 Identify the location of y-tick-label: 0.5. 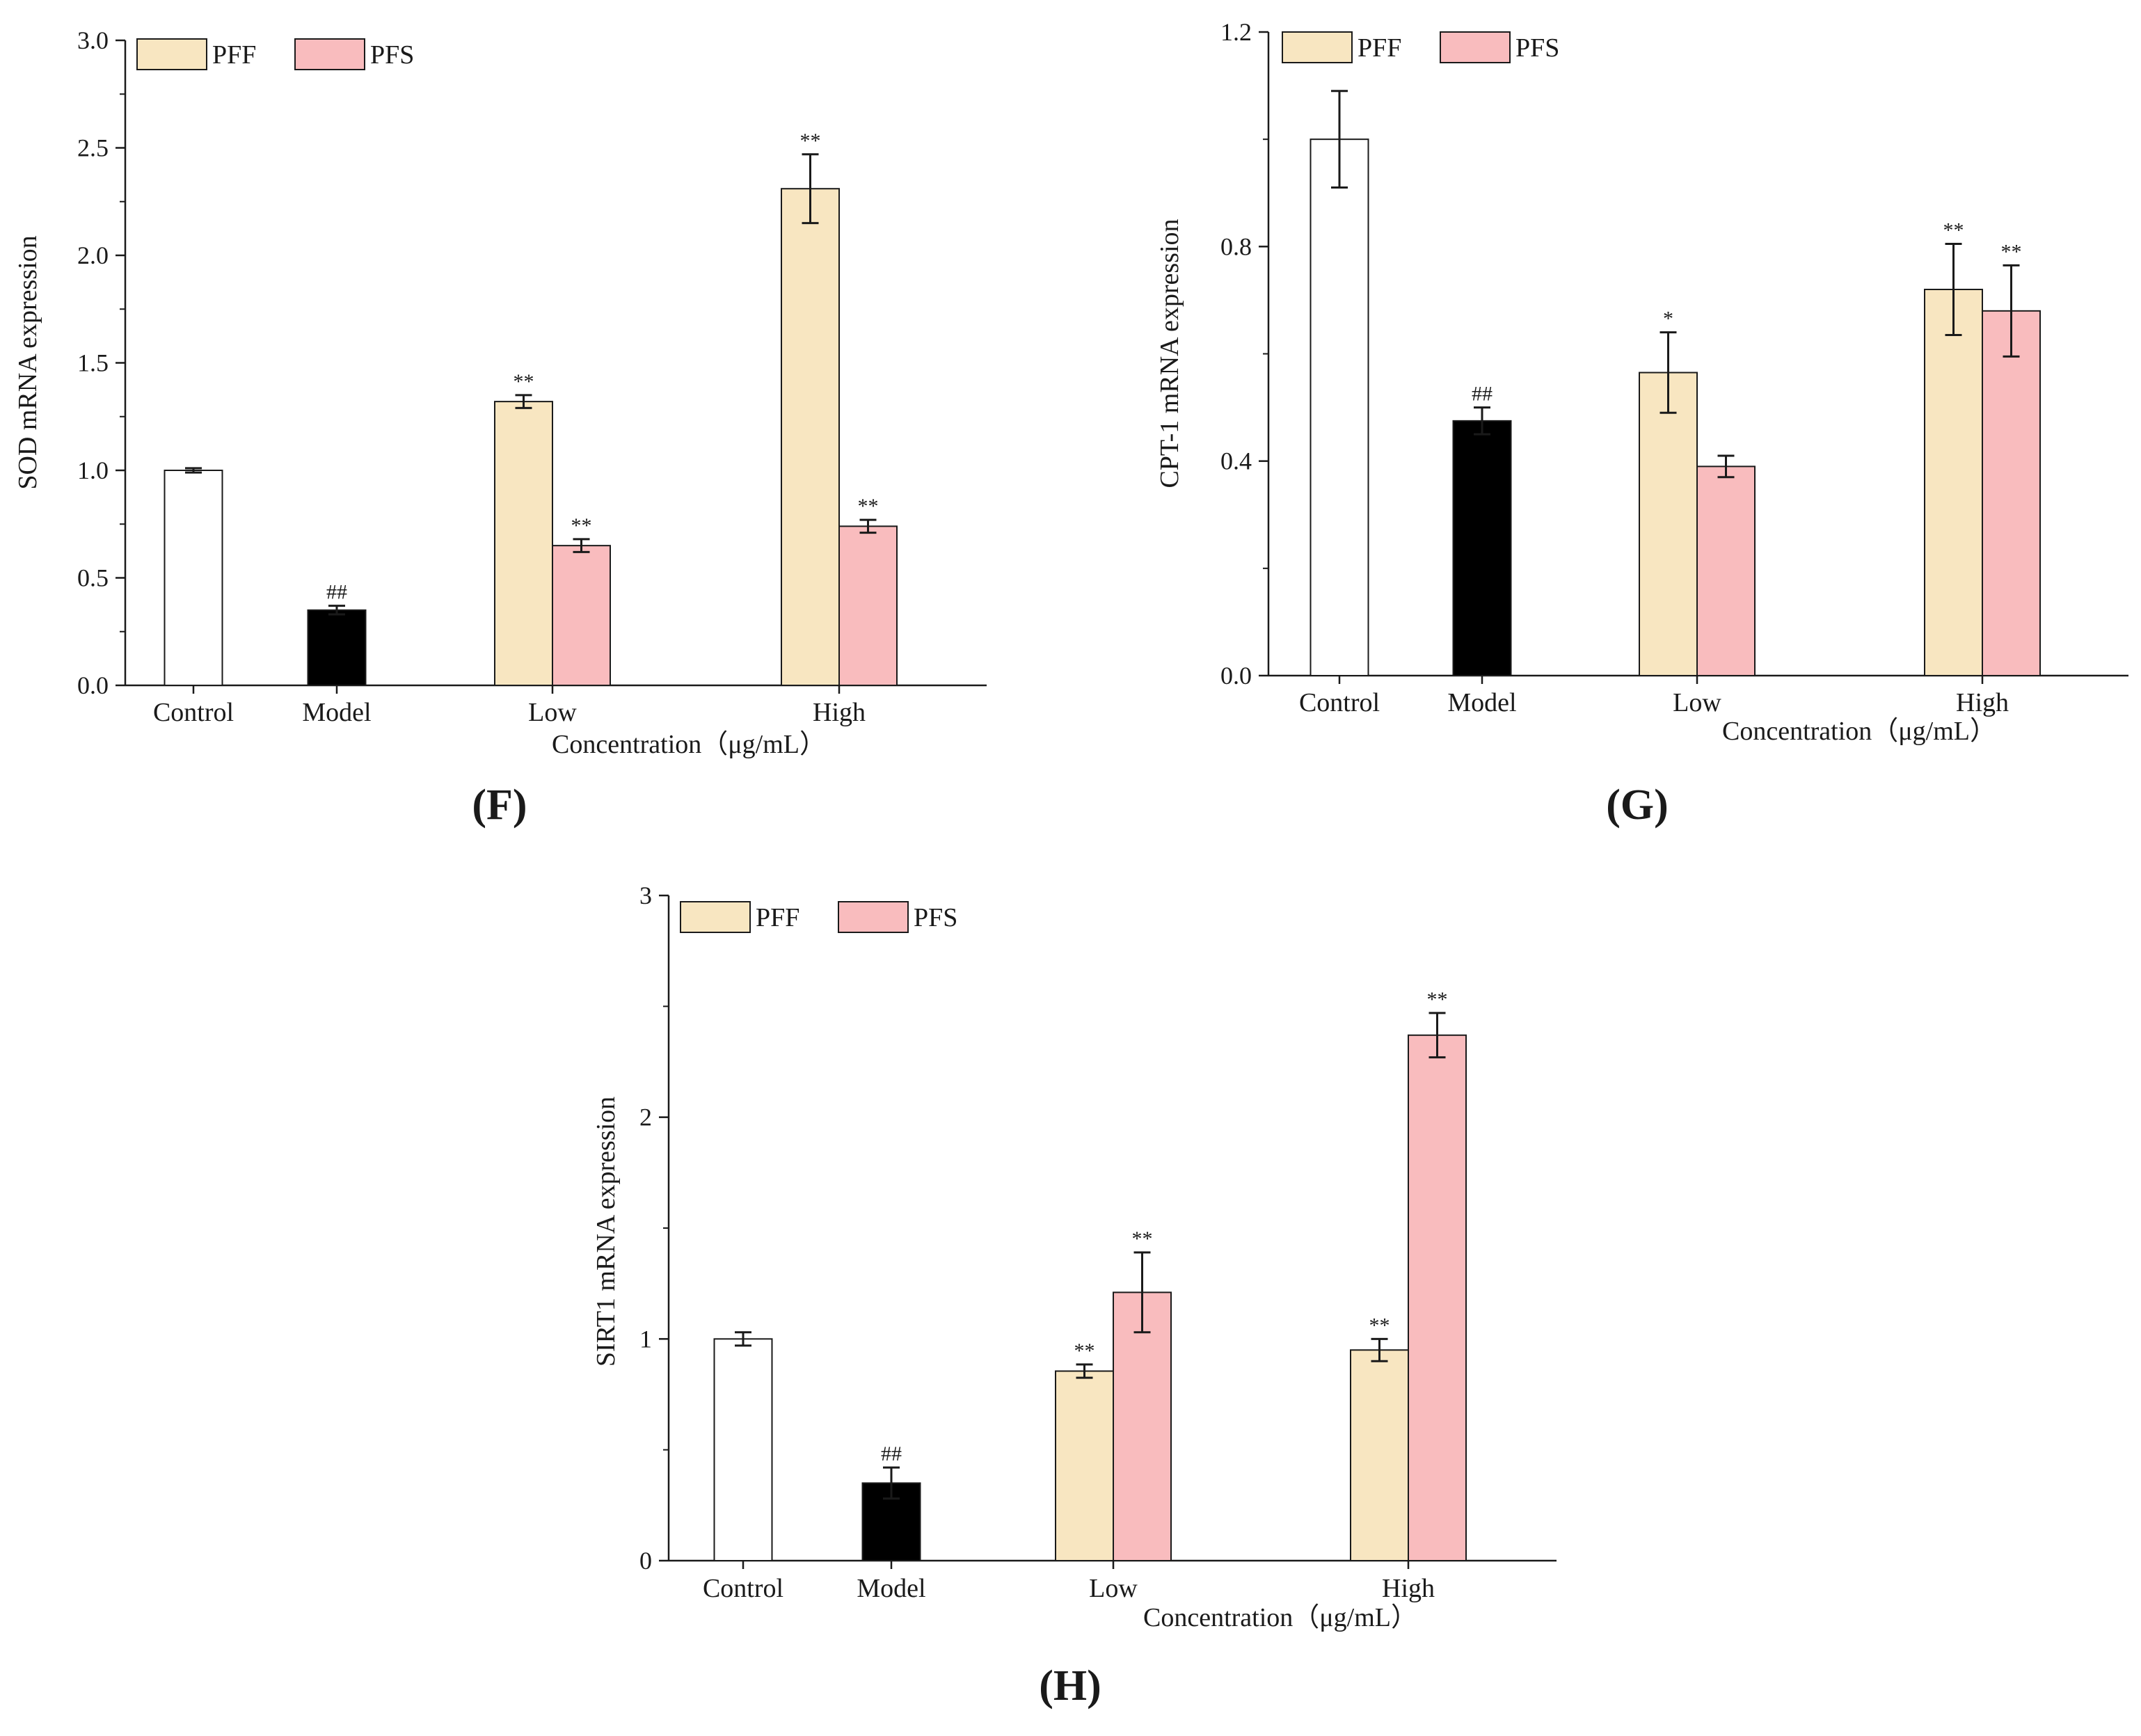
(93, 578).